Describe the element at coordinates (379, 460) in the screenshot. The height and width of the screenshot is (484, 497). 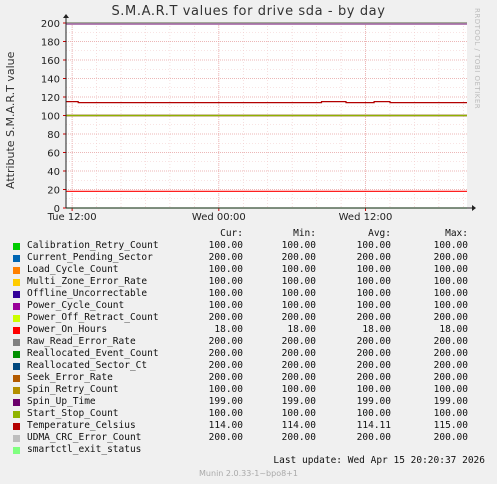
I see `last-update: Last update: Wed Apr 15 20:20:37 2026` at that location.